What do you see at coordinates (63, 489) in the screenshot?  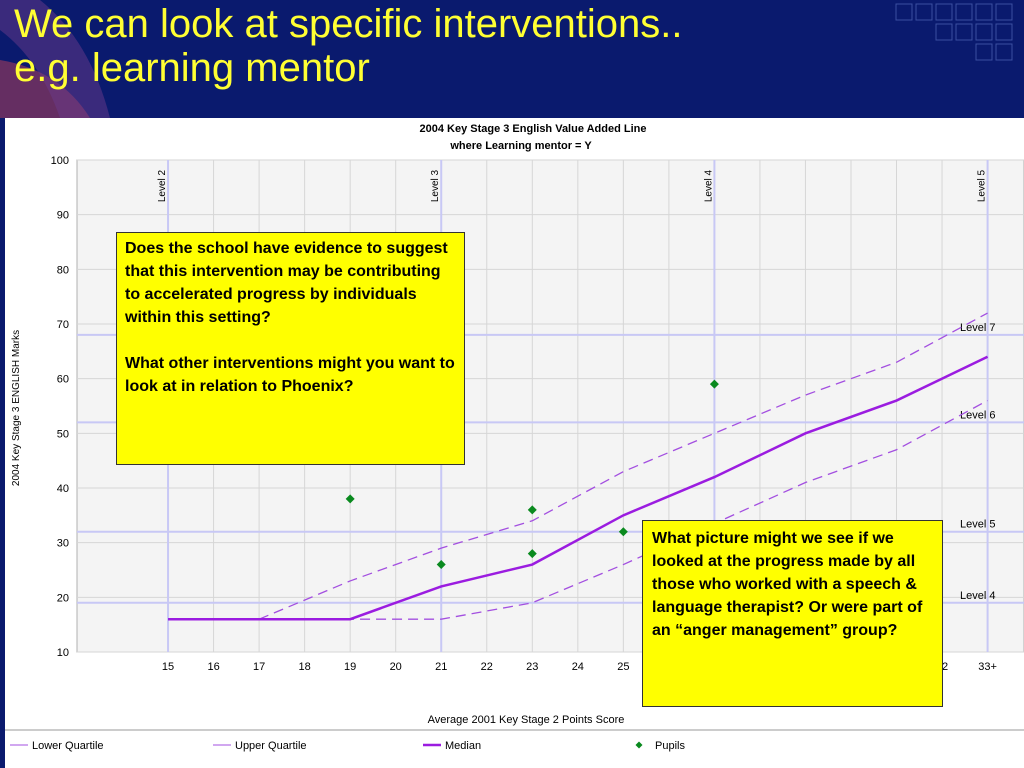 I see `y-tick-label: 40` at bounding box center [63, 489].